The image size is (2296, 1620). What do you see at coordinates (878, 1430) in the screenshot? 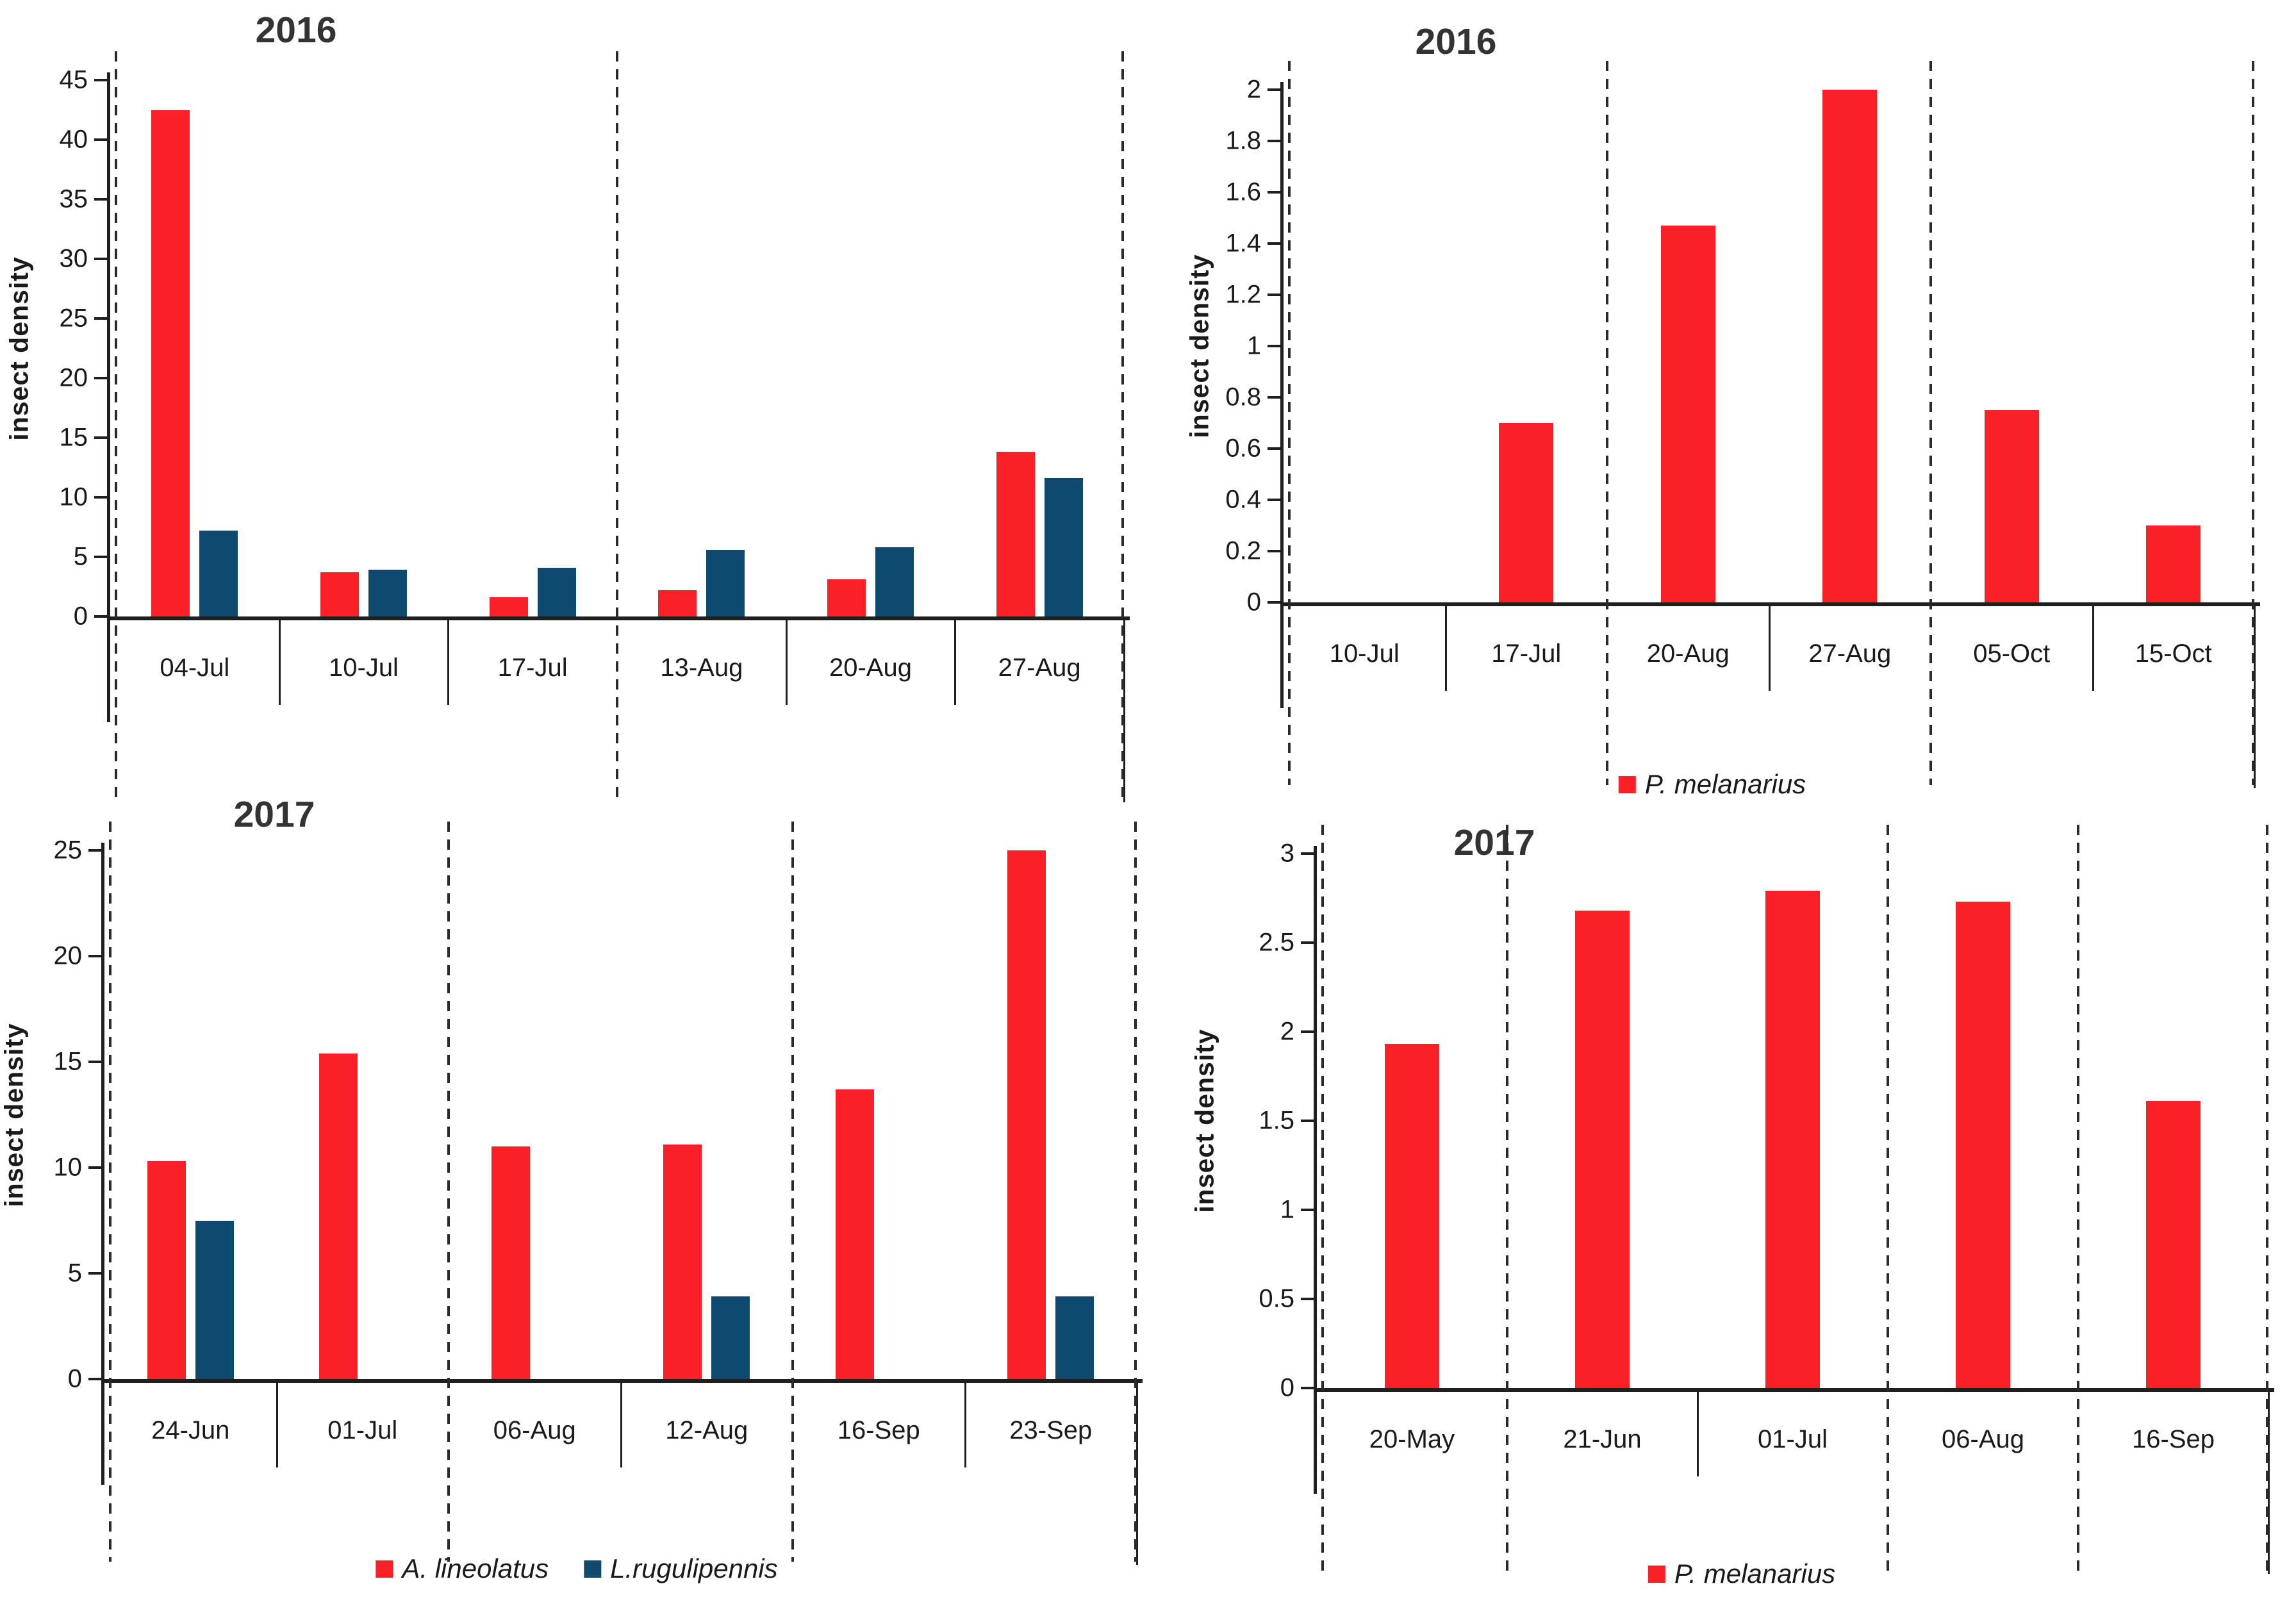
I see `x-label-16-sep: 16-Sep` at bounding box center [878, 1430].